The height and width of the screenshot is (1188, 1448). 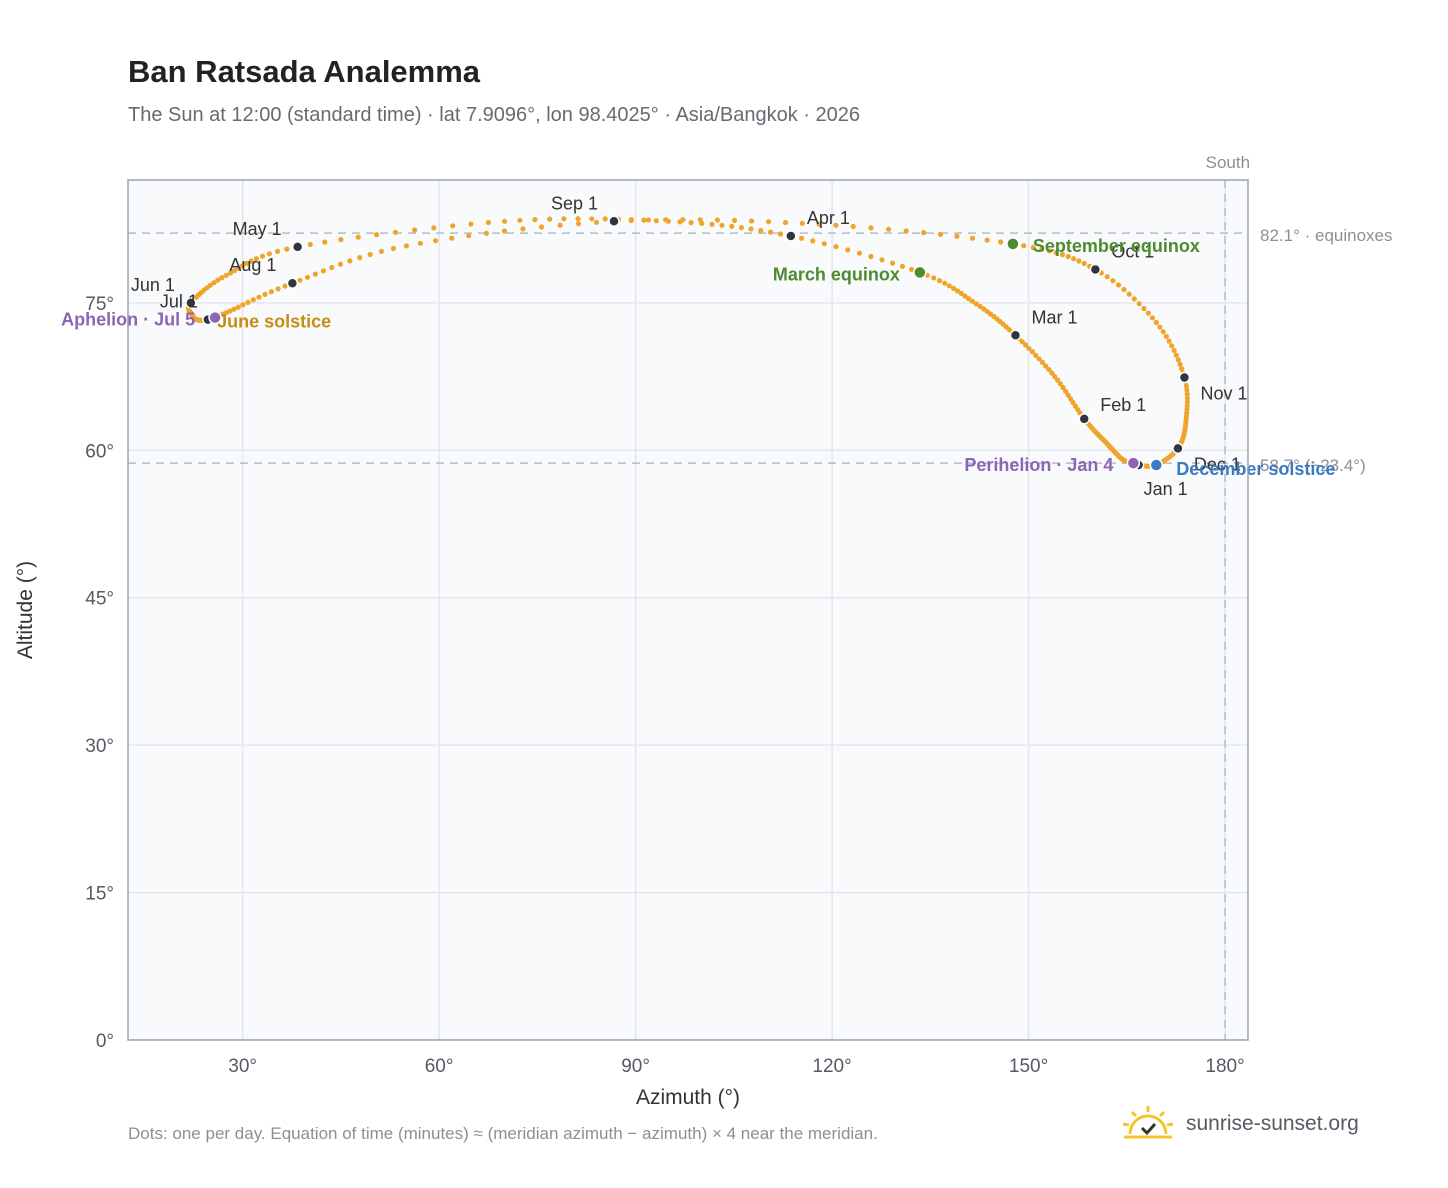 What do you see at coordinates (635, 1066) in the screenshot?
I see `x-tick-label: 90°` at bounding box center [635, 1066].